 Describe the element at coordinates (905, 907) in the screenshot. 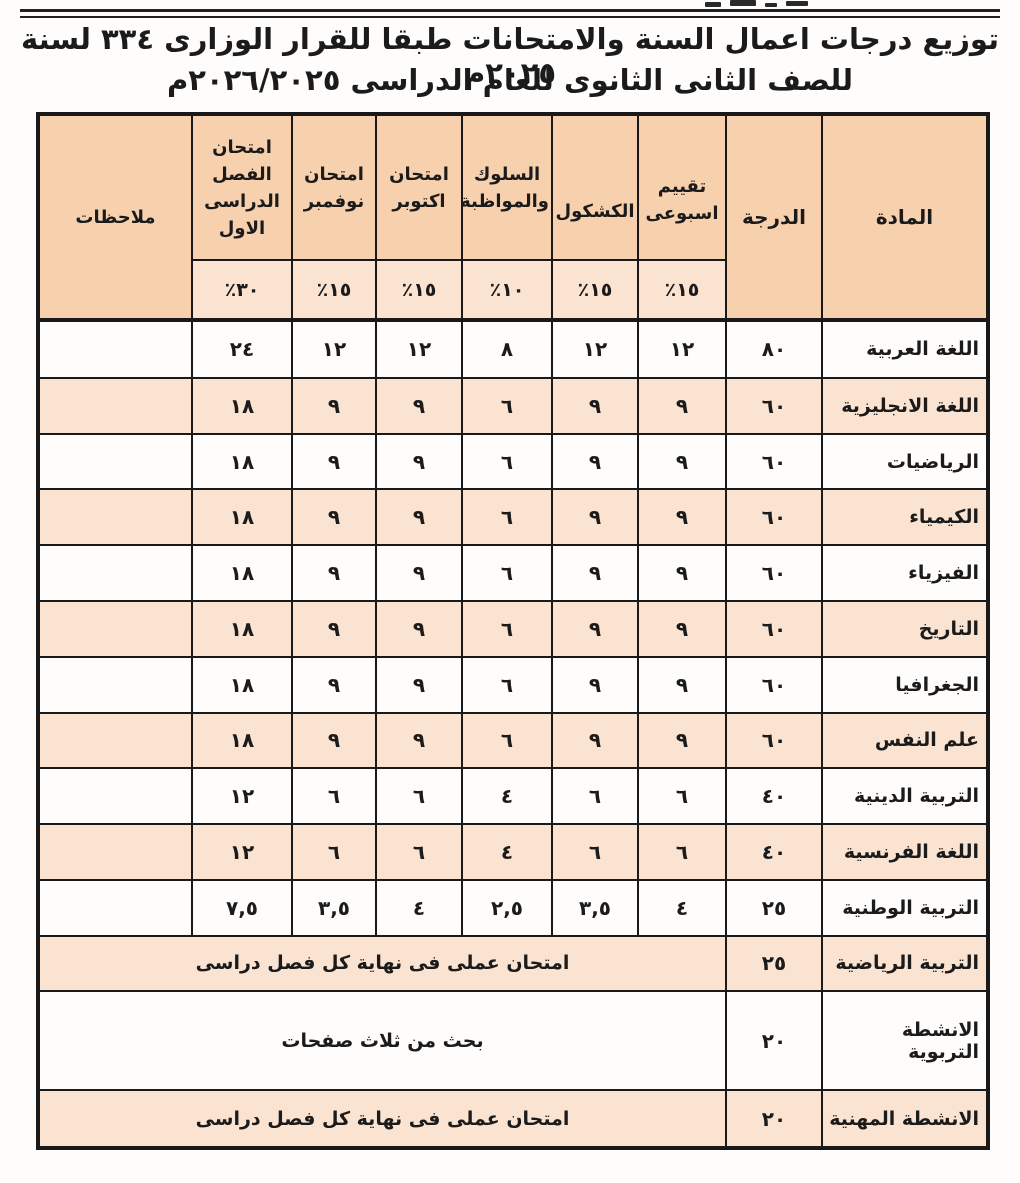

I see `subject-cell: التربية الوطنية` at that location.